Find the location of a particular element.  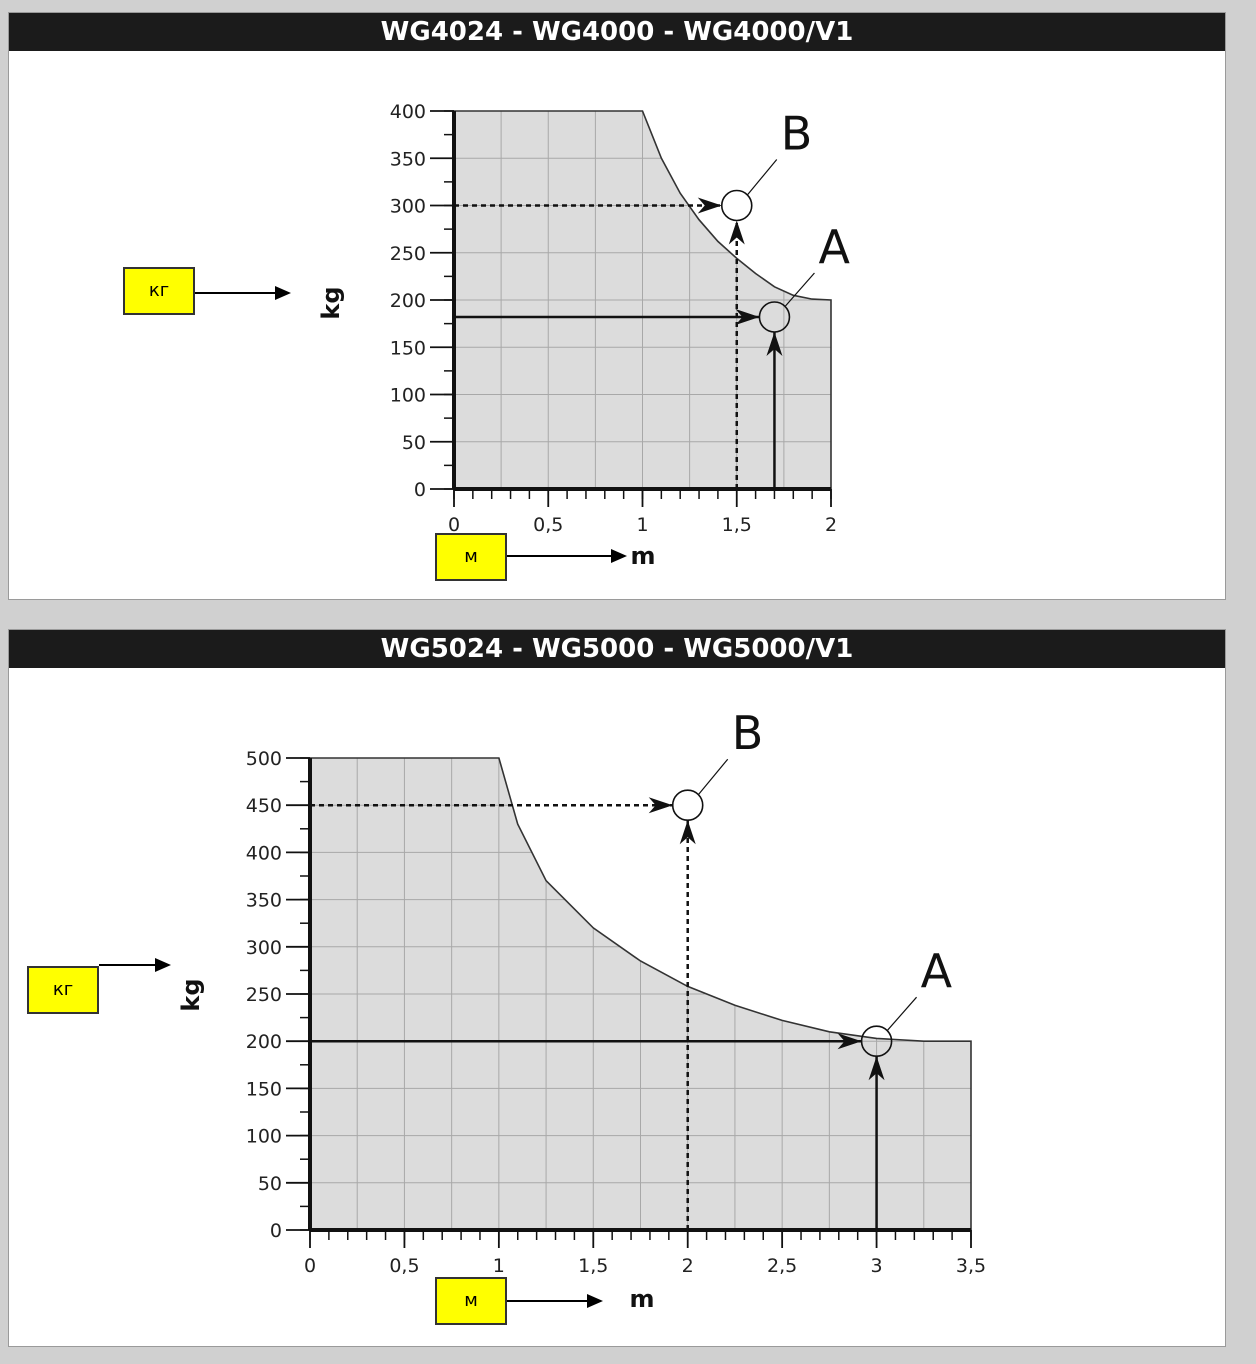

x-tick-label: 2,5 is located at coordinates (782, 1266).